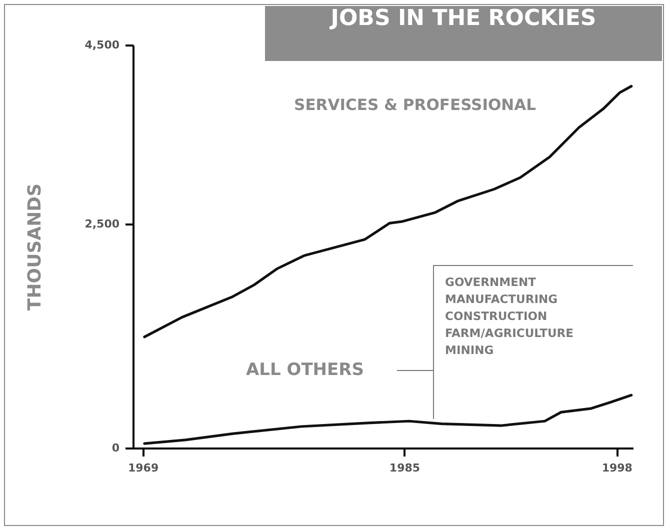 This screenshot has width=670, height=531. I want to click on text: SERVICES & PROFESSIONAL, so click(415, 105).